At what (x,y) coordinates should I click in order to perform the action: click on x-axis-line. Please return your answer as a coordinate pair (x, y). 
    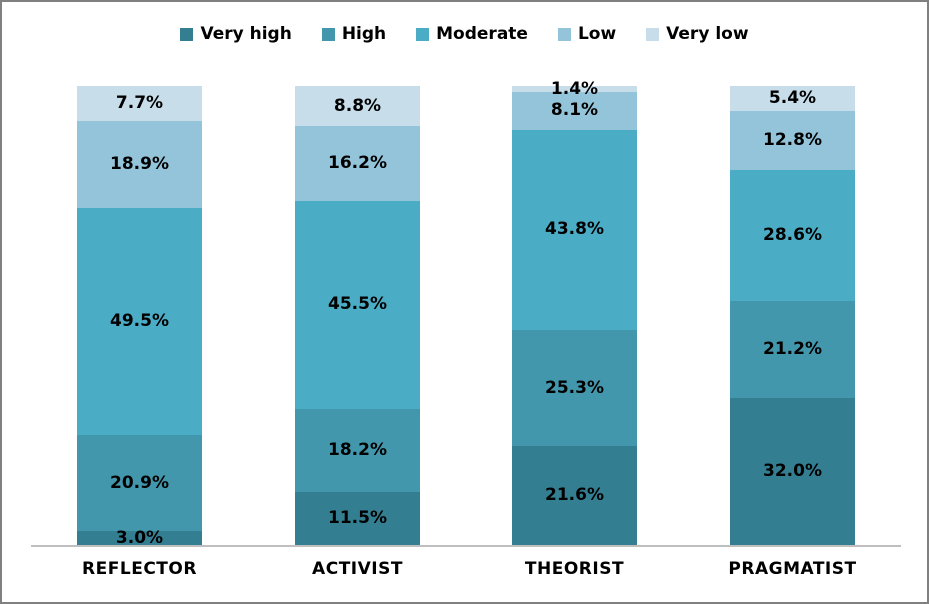
    Looking at the image, I should click on (466, 546).